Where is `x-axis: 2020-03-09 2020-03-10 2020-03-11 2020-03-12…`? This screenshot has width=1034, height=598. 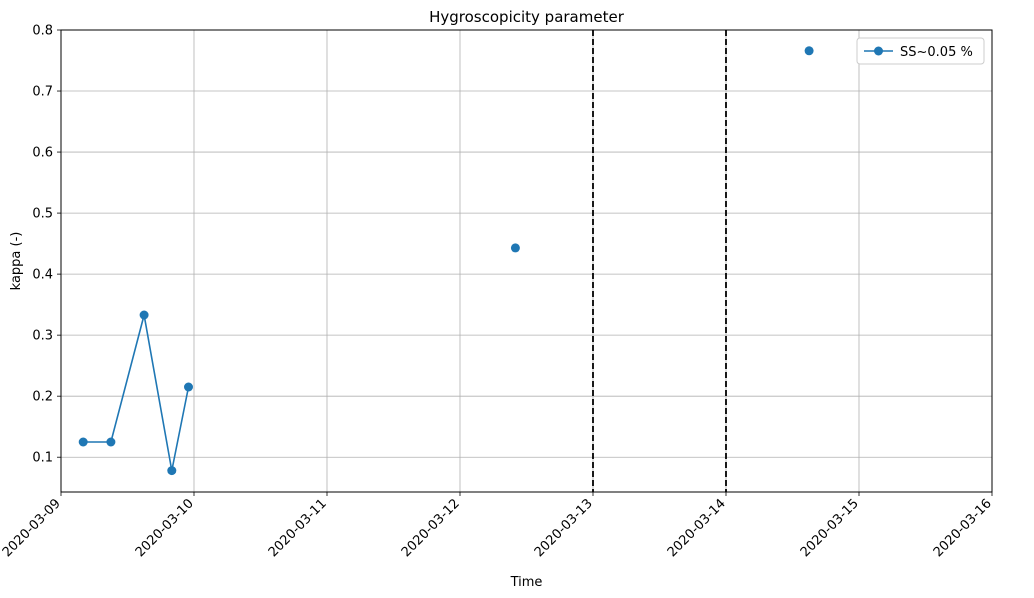 x-axis: 2020-03-09 2020-03-10 2020-03-11 2020-03-12… is located at coordinates (497, 526).